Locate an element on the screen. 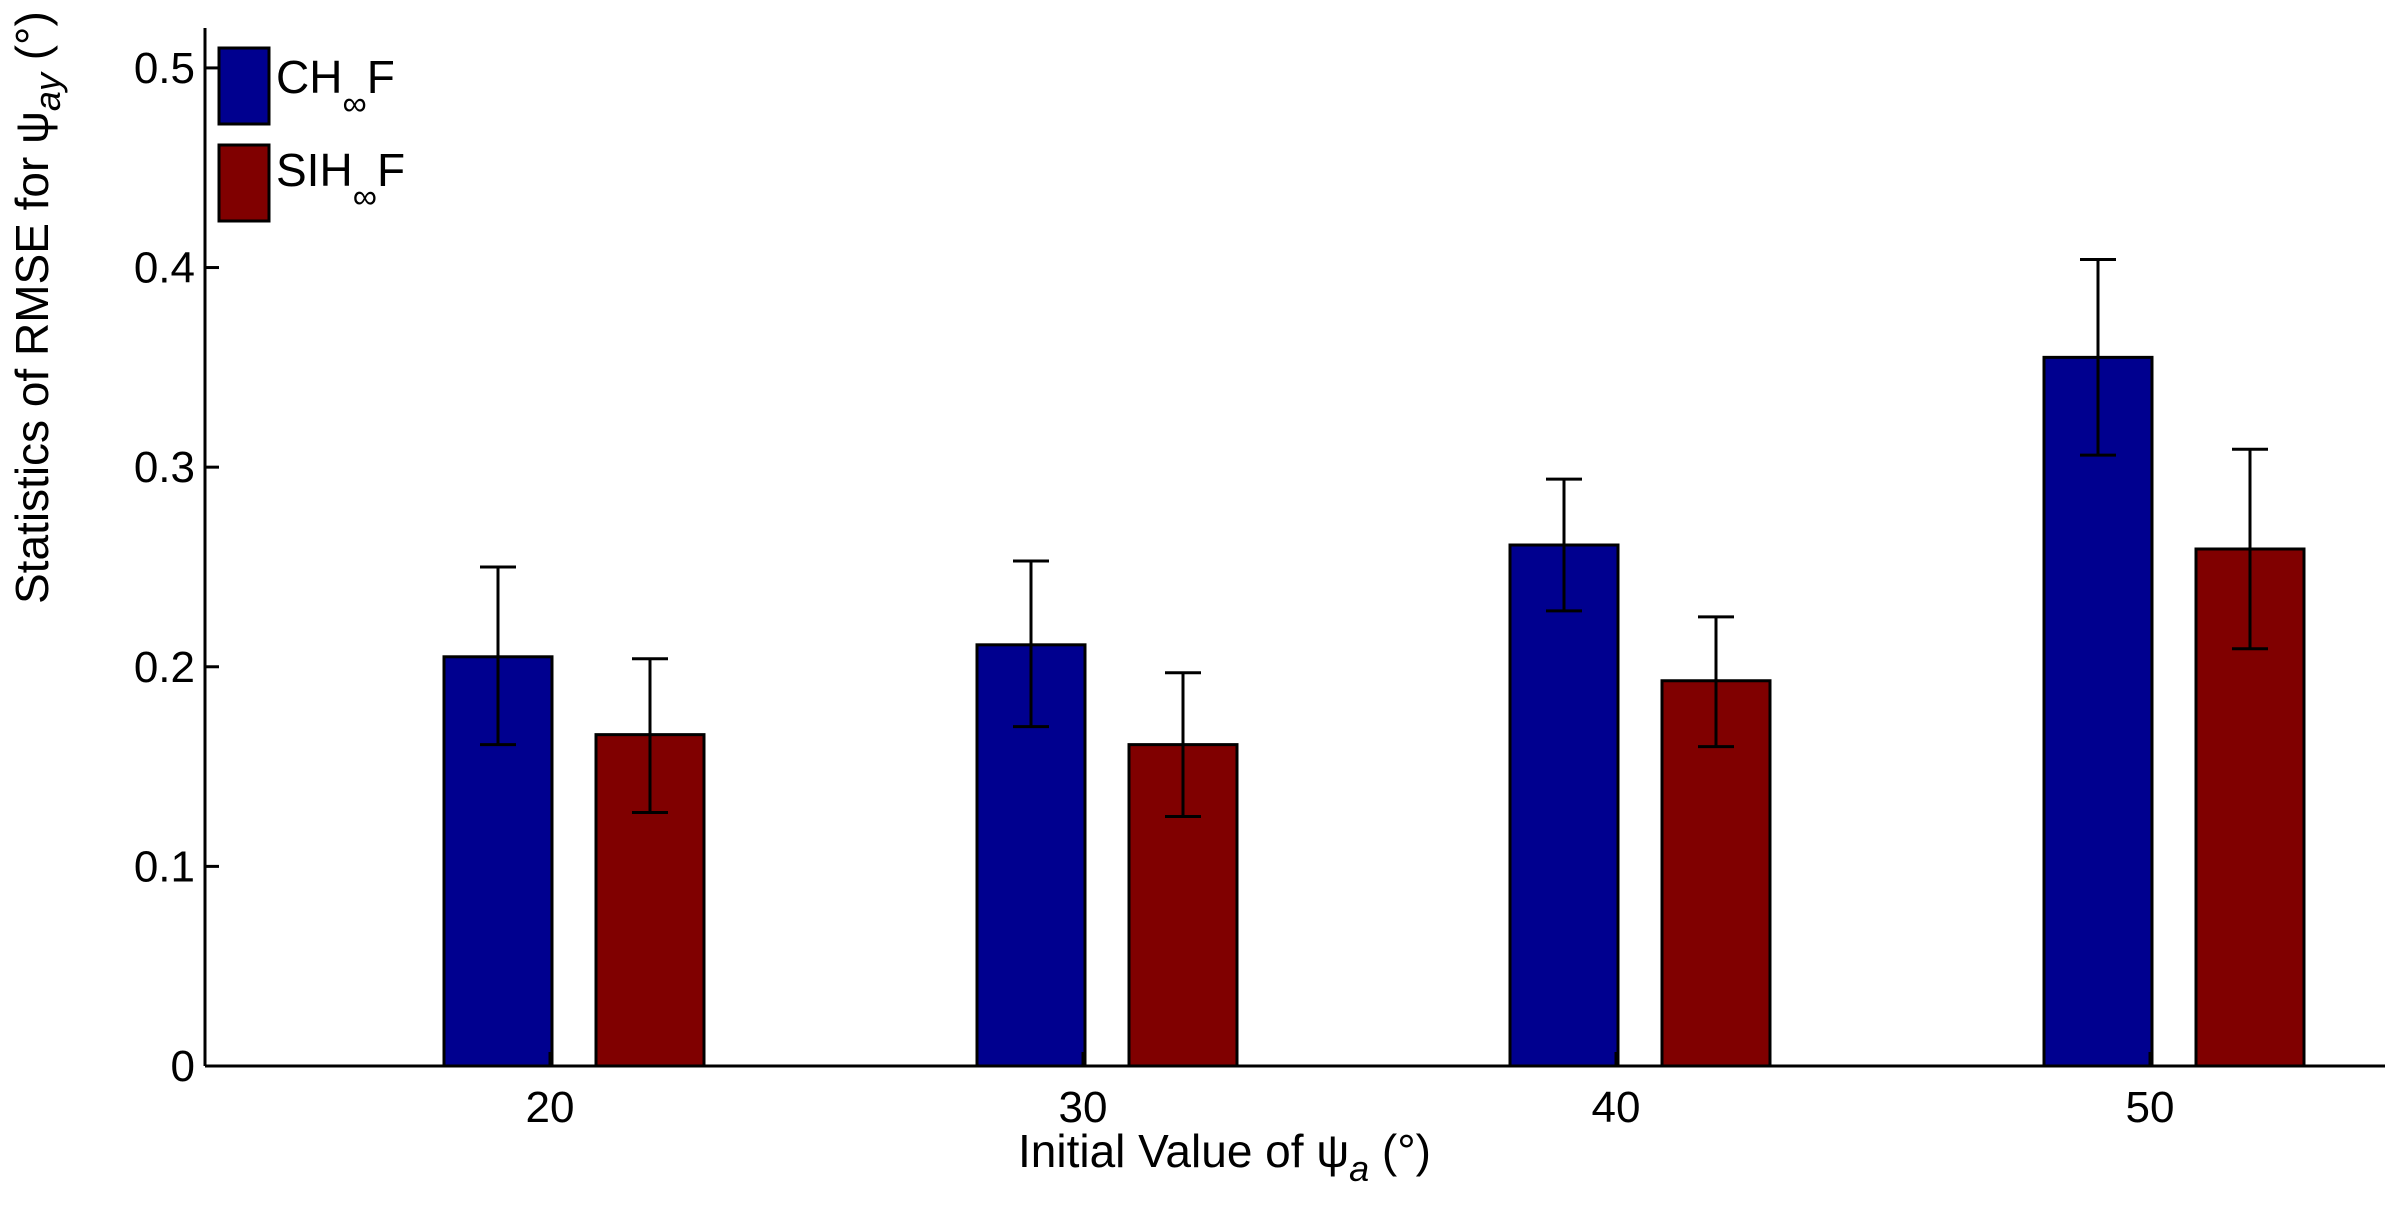 This screenshot has width=2403, height=1226. y-axis-title-subscript: ay is located at coordinates (47, 91).